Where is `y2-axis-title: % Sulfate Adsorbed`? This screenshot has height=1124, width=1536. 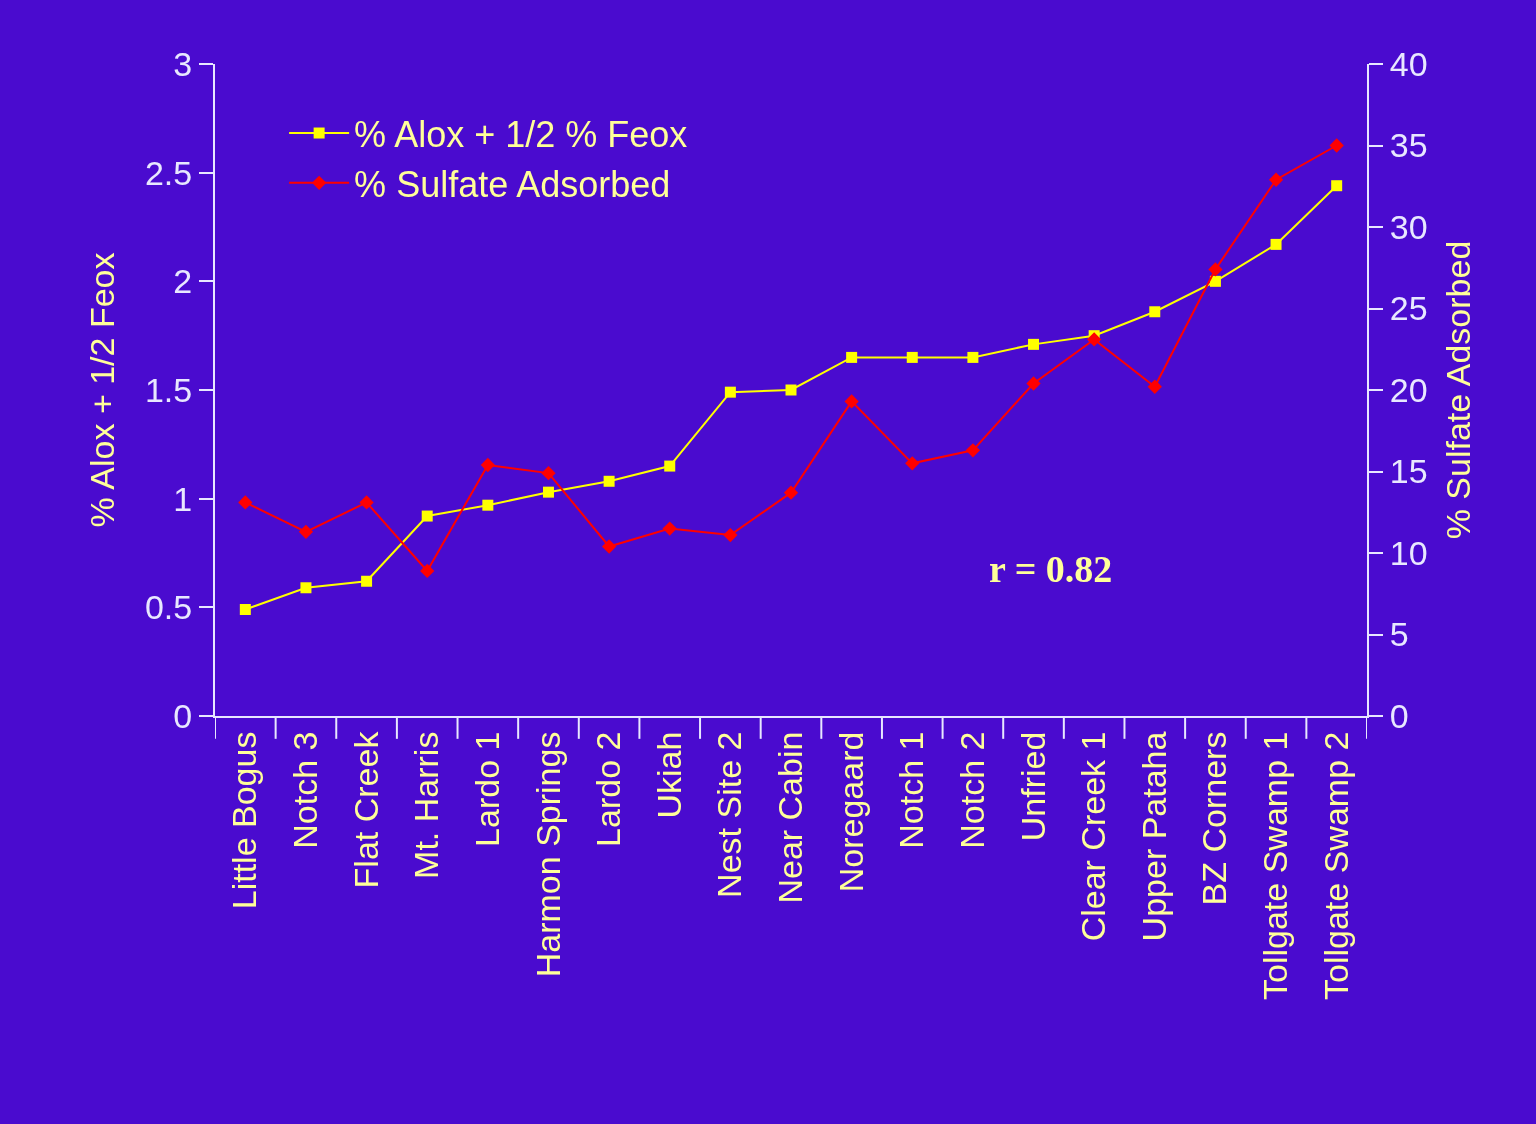 y2-axis-title: % Sulfate Adsorbed is located at coordinates (1458, 390).